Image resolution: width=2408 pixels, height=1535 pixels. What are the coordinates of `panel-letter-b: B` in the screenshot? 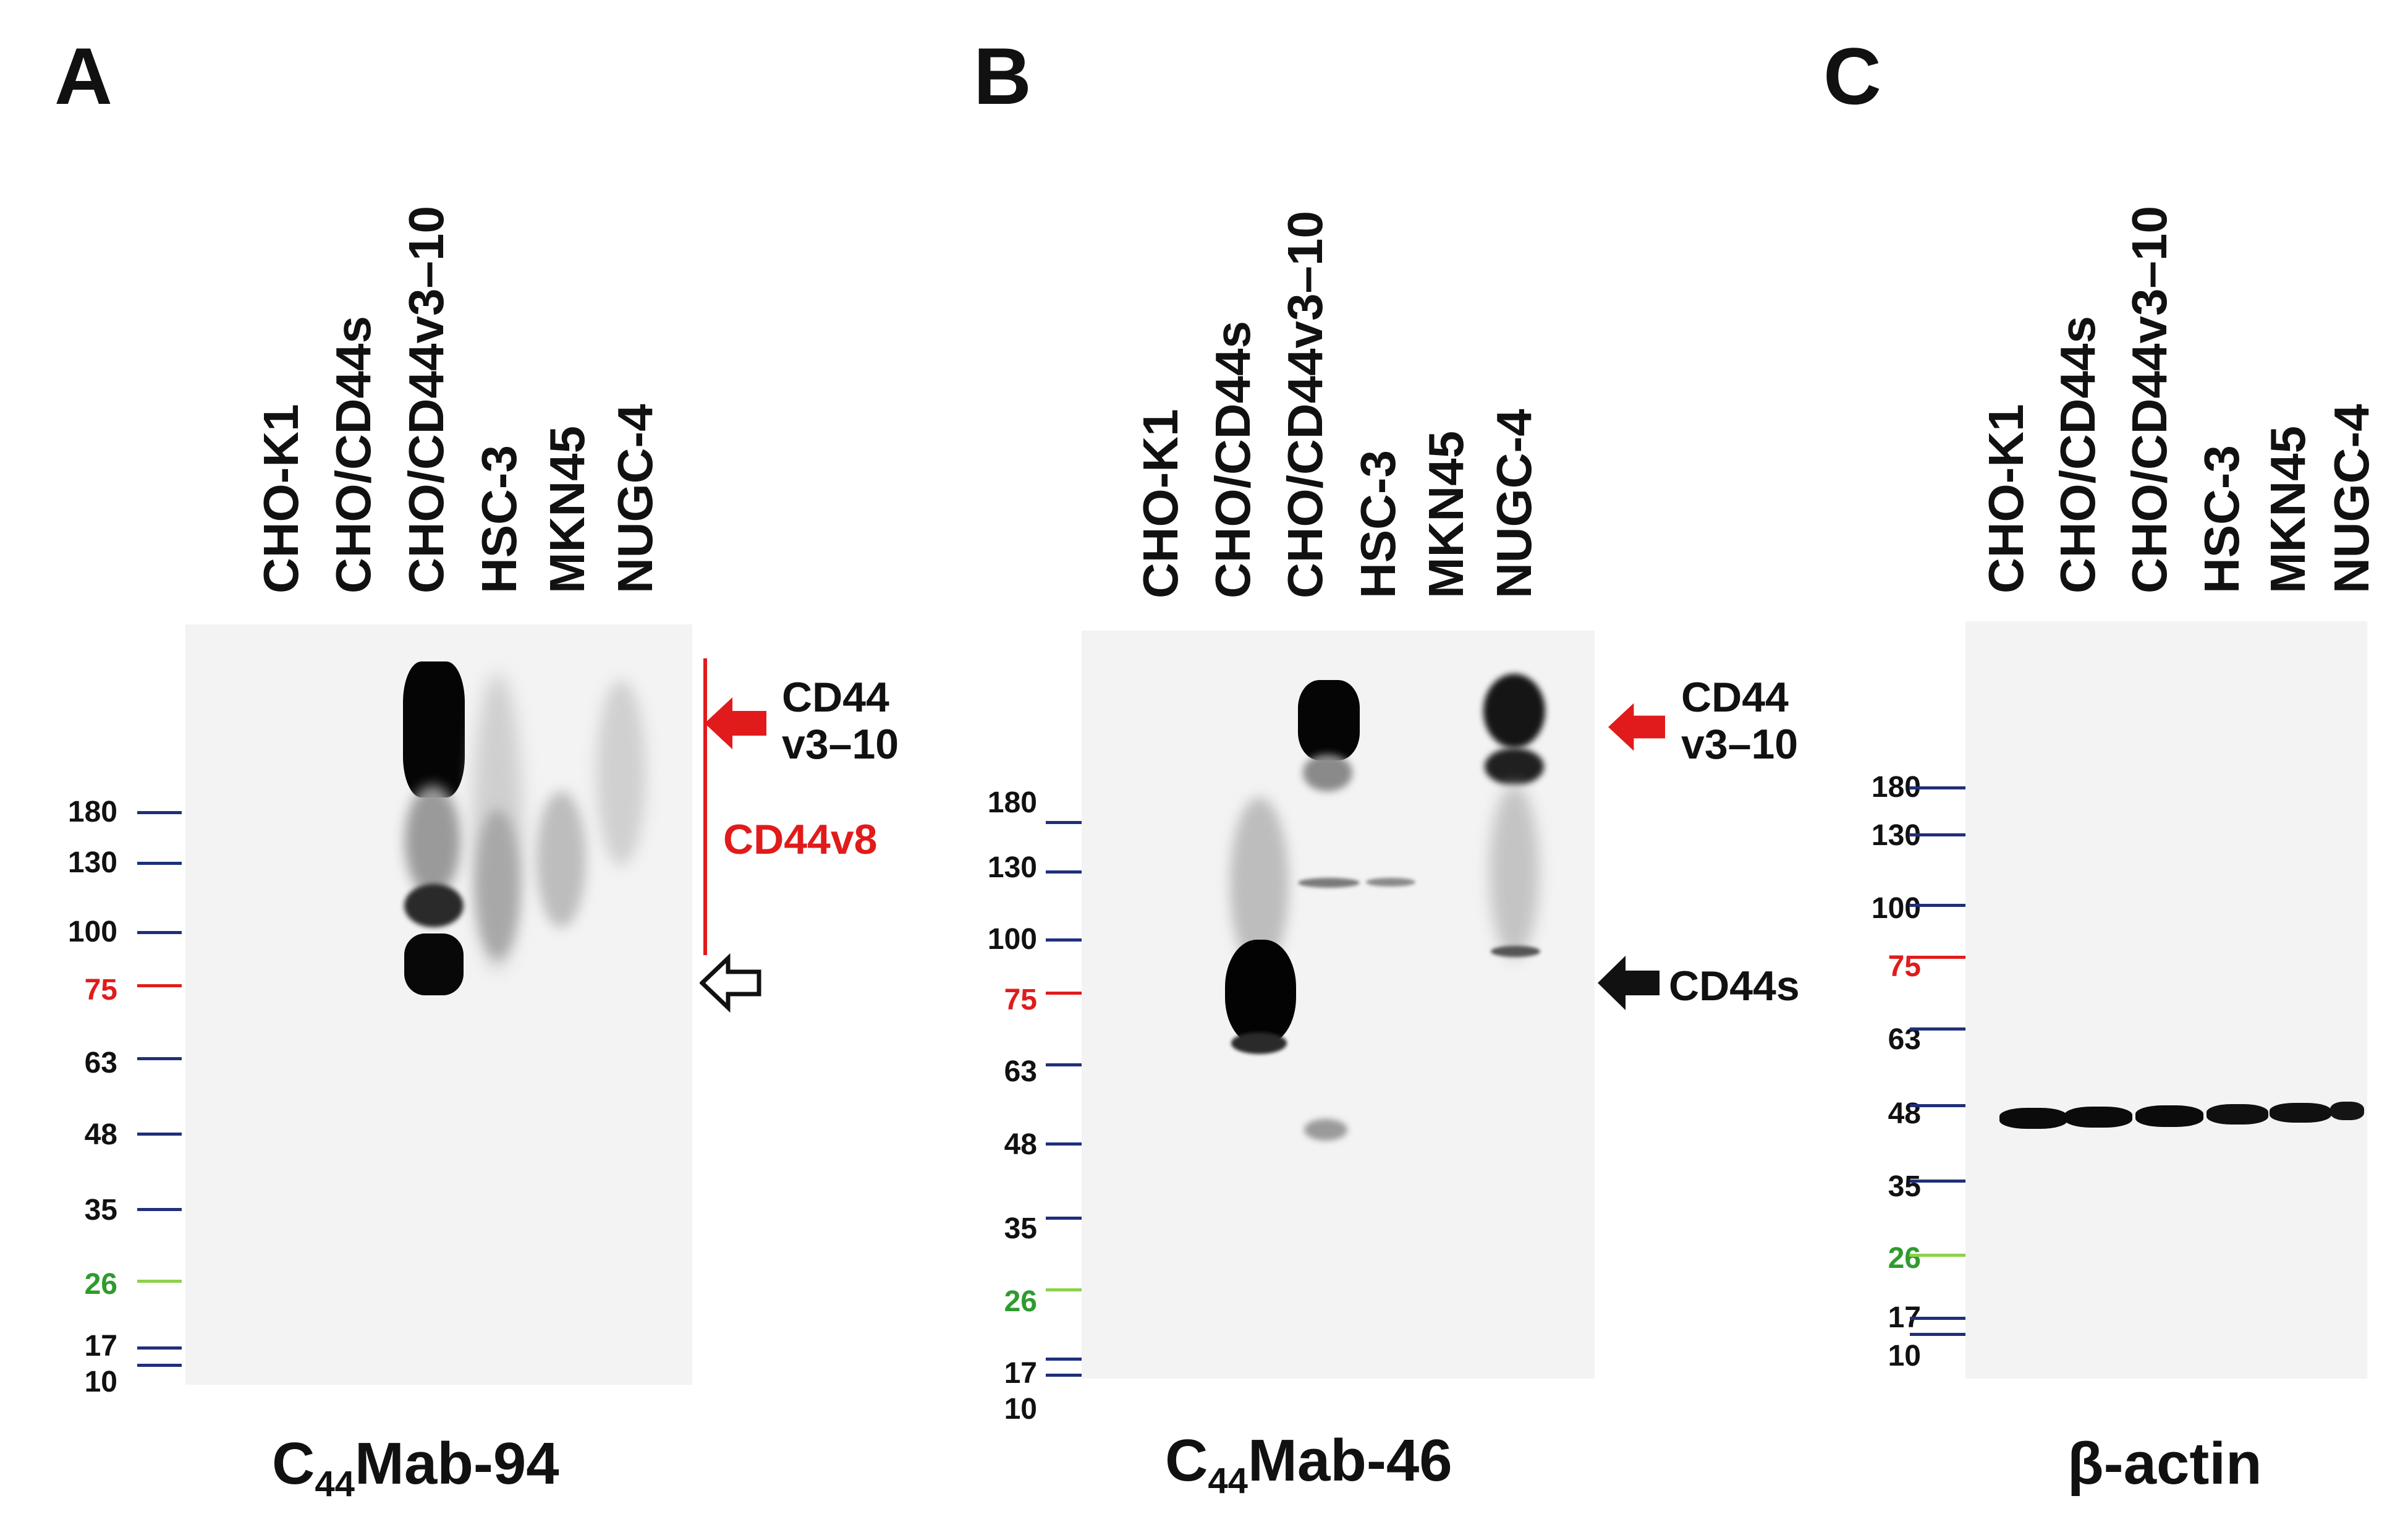 It's located at (1003, 76).